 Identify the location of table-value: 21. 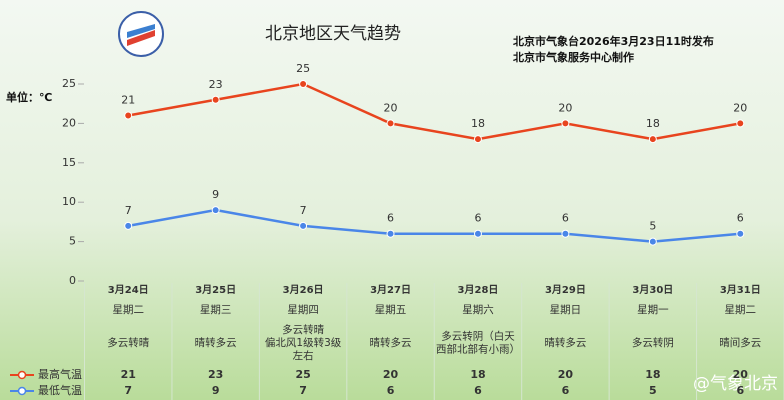
(128, 374).